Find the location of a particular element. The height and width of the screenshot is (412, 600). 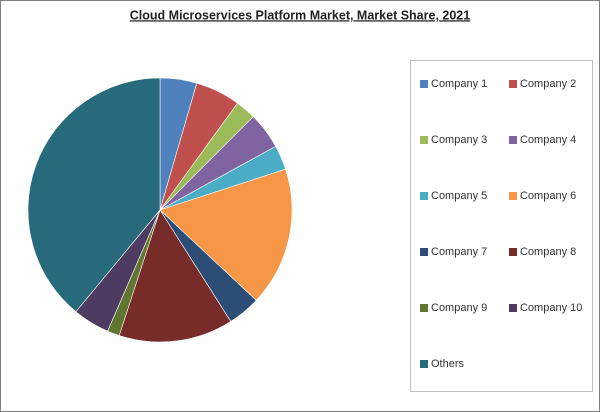

legend-label: Others is located at coordinates (448, 364).